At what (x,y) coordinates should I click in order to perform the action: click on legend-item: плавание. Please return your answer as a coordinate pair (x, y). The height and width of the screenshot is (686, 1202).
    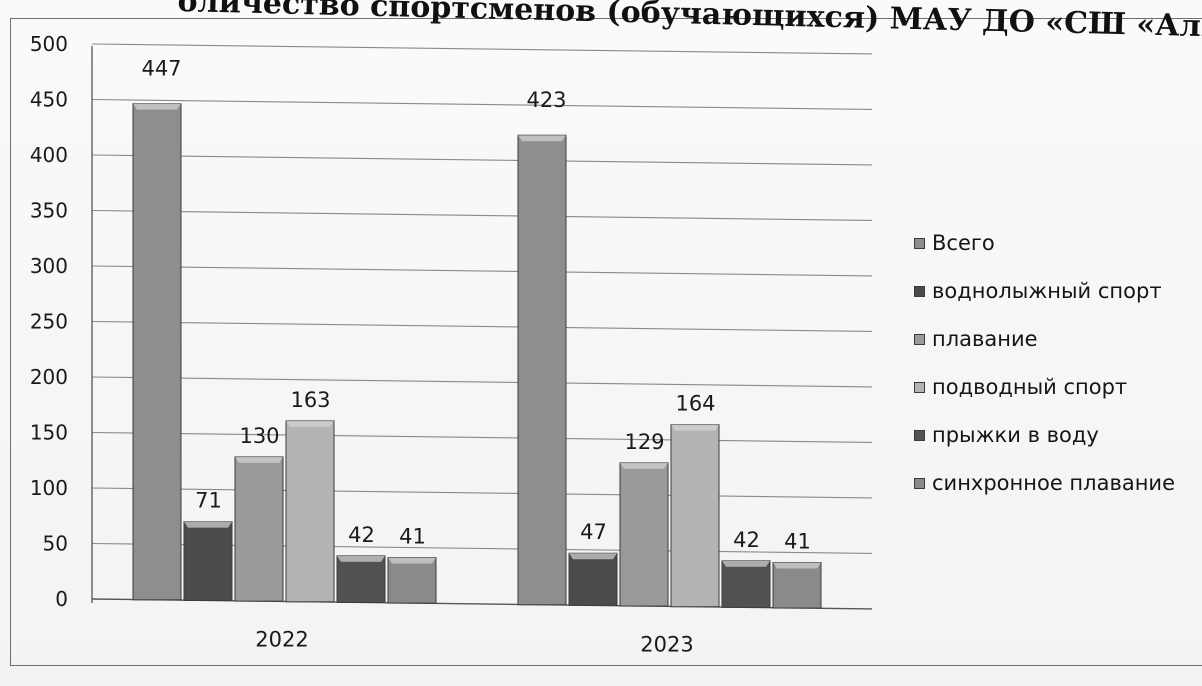
    Looking at the image, I should click on (1044, 339).